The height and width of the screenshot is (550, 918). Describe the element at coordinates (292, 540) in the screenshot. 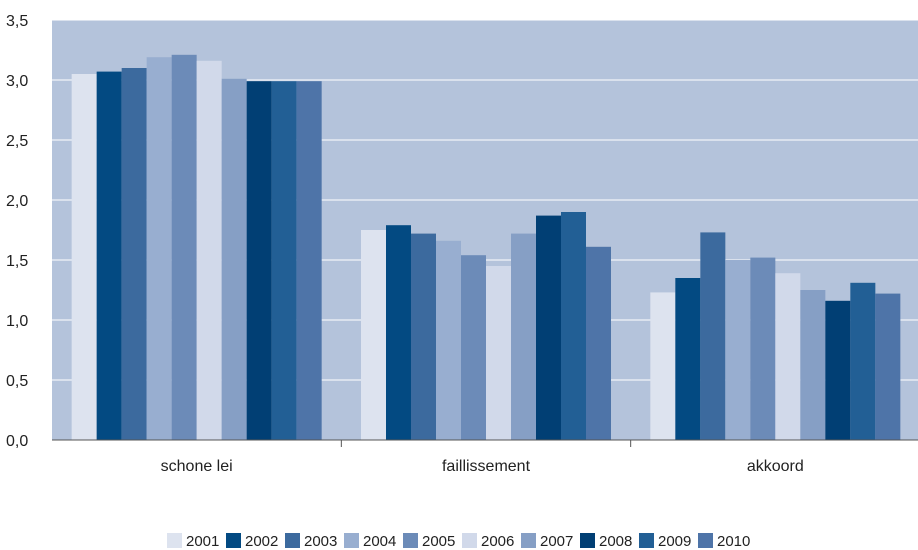

I see `legend-swatch-2003` at that location.